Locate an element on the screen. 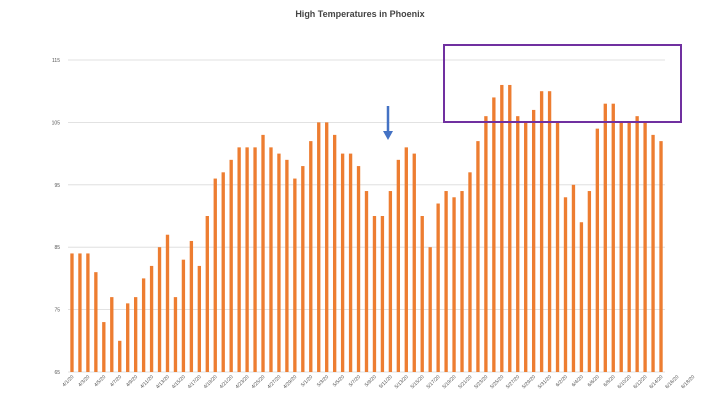 The height and width of the screenshot is (405, 720). x-tick-label: 5/31/20 is located at coordinates (545, 382).